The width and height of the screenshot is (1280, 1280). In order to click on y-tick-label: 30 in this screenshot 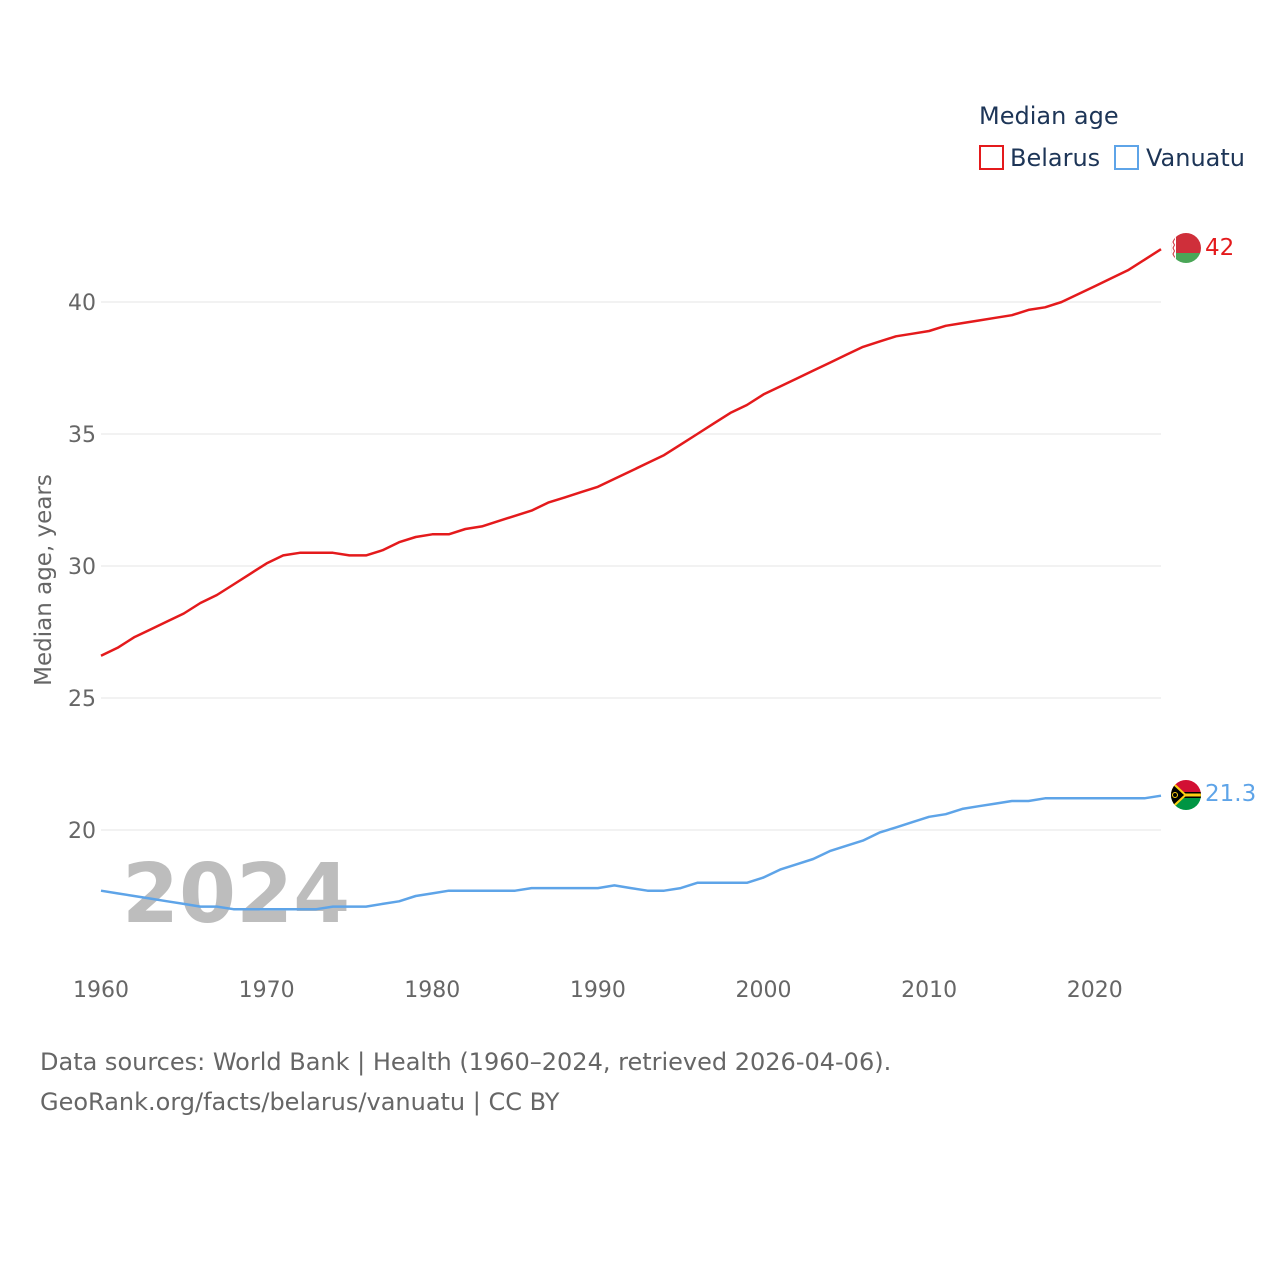, I will do `click(82, 567)`.